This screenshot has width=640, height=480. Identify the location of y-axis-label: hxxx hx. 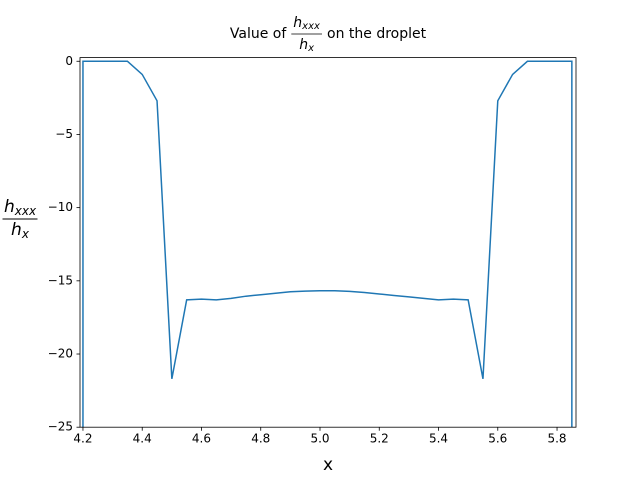
(20, 219).